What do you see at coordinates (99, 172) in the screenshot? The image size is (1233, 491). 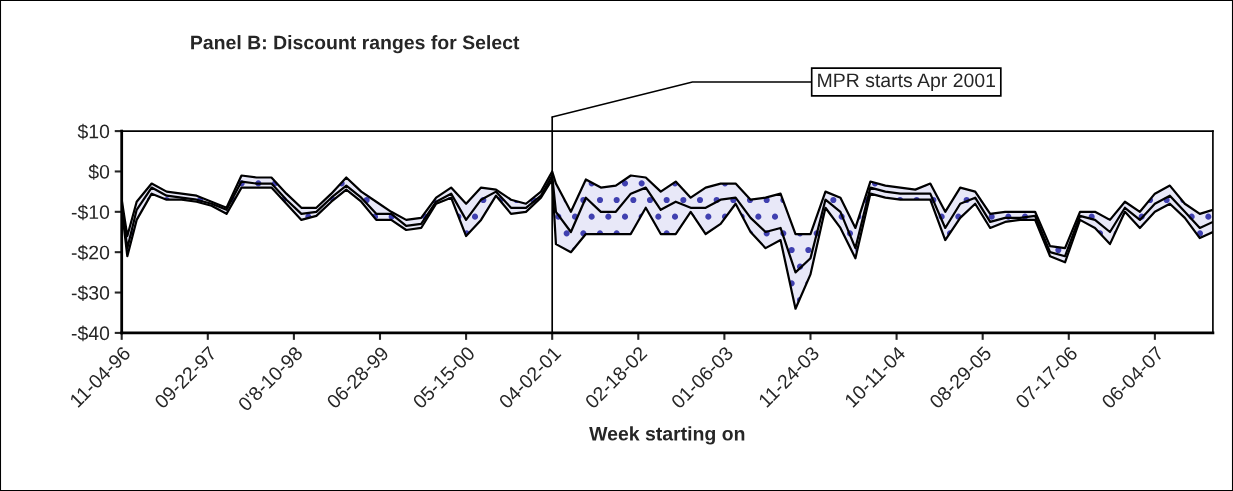 I see `y-tick-label: $0` at bounding box center [99, 172].